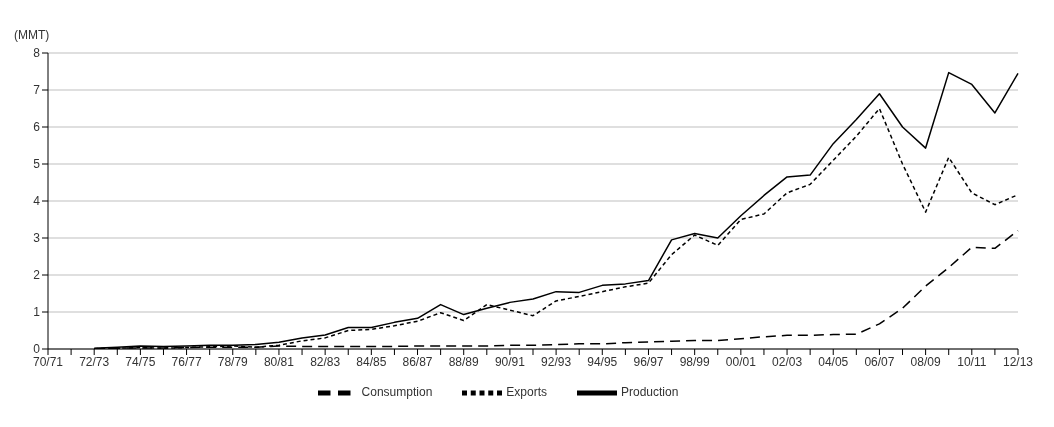  I want to click on x-tick-label: 70/71, so click(48, 361).